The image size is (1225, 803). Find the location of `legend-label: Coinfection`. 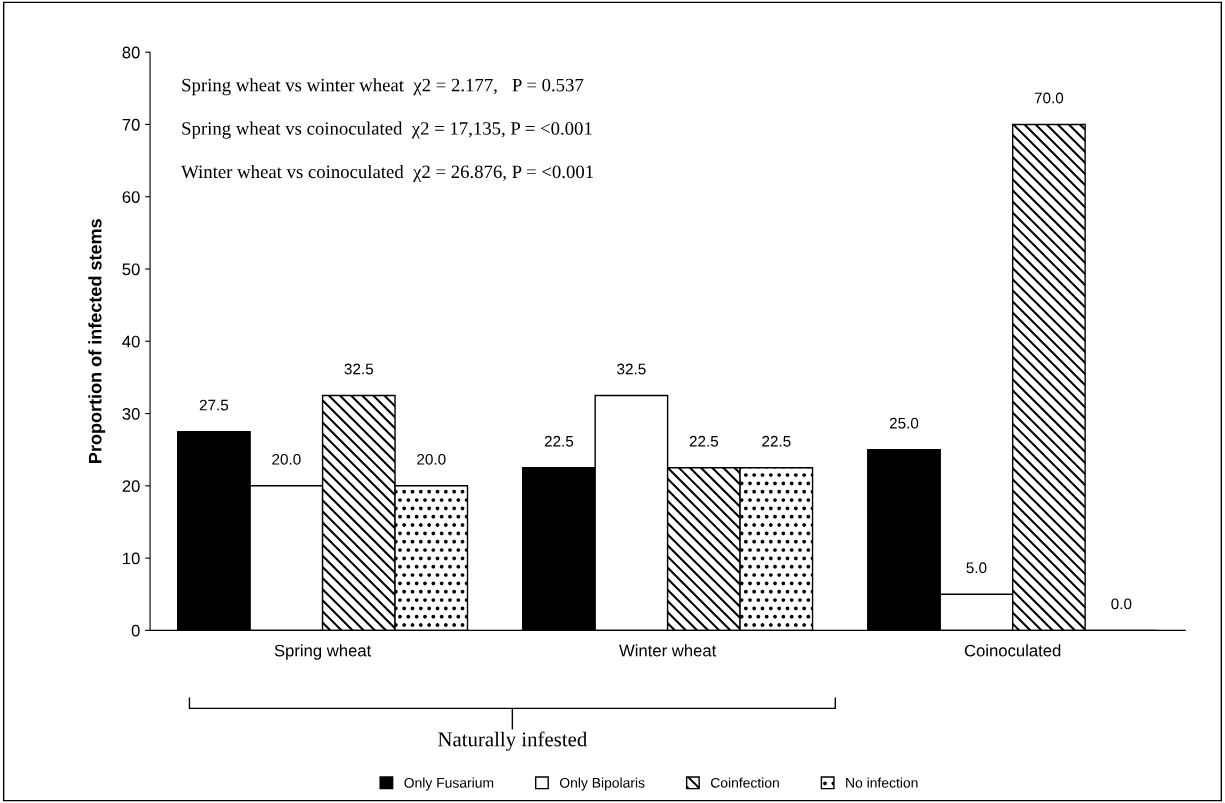

legend-label: Coinfection is located at coordinates (744, 782).